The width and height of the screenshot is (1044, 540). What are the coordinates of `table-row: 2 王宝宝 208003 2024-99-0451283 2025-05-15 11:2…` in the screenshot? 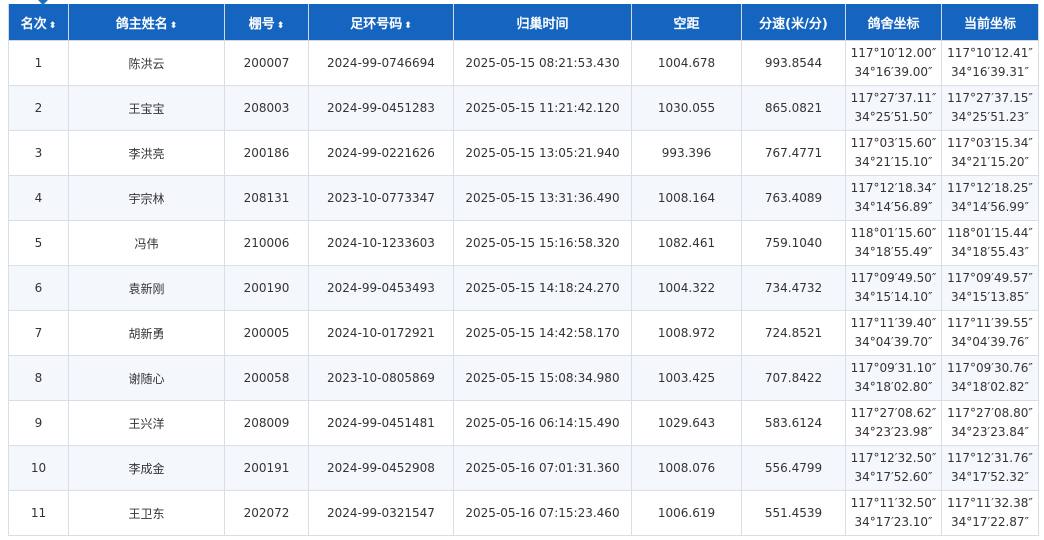 It's located at (523, 108).